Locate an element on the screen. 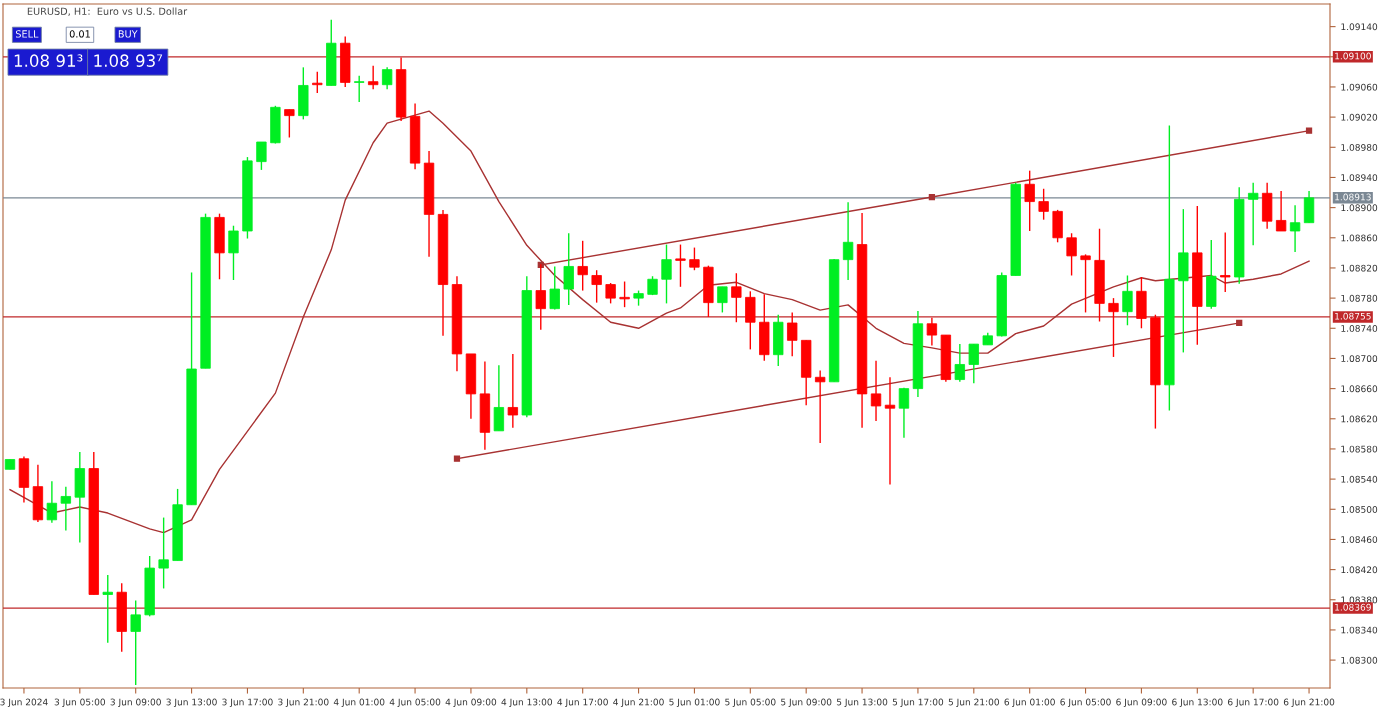 This screenshot has height=710, width=1382. x-tick-label: 6 Jun 01:00 is located at coordinates (1029, 703).